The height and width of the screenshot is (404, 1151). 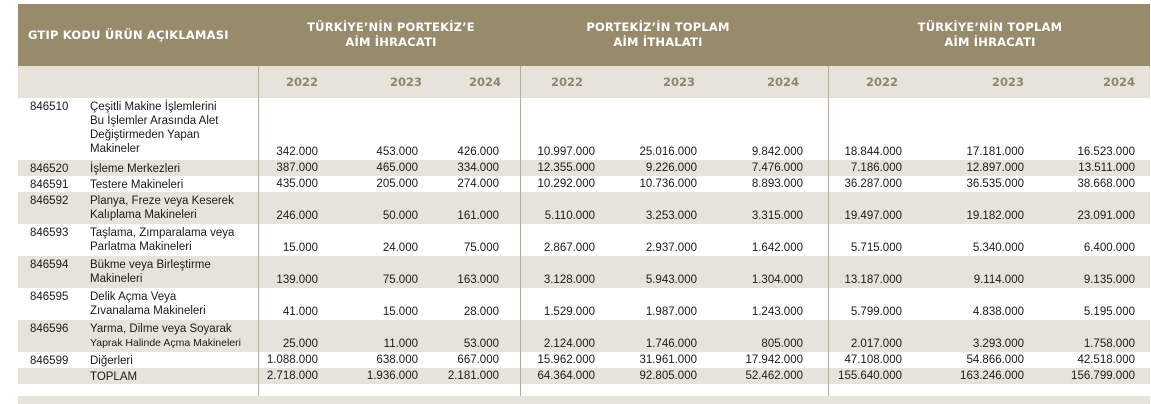 What do you see at coordinates (998, 312) in the screenshot?
I see `value-cell: 4.838.000` at bounding box center [998, 312].